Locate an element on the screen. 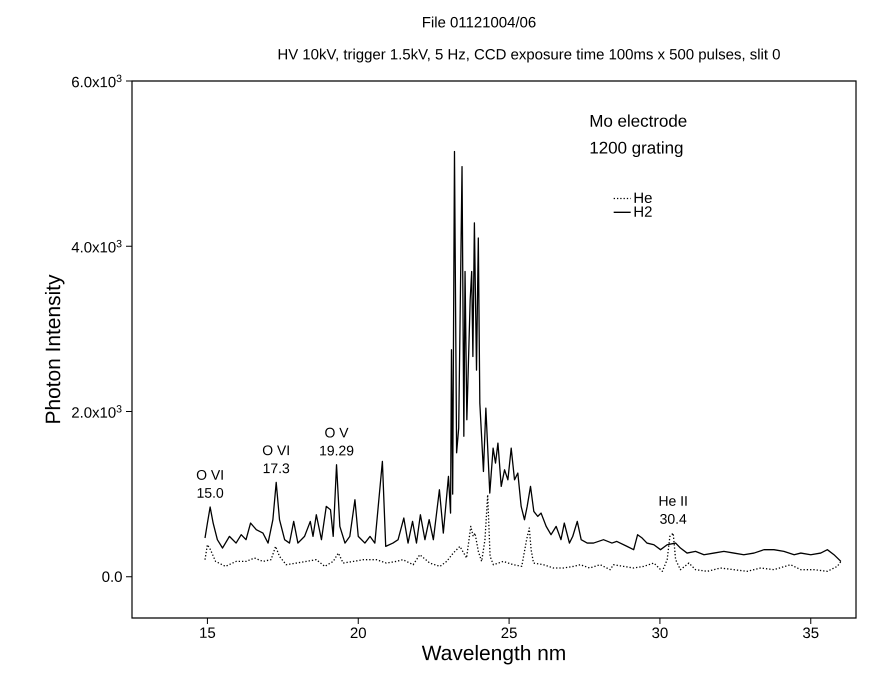 This screenshot has width=869, height=696. x-tick-label: 35 is located at coordinates (810, 633).